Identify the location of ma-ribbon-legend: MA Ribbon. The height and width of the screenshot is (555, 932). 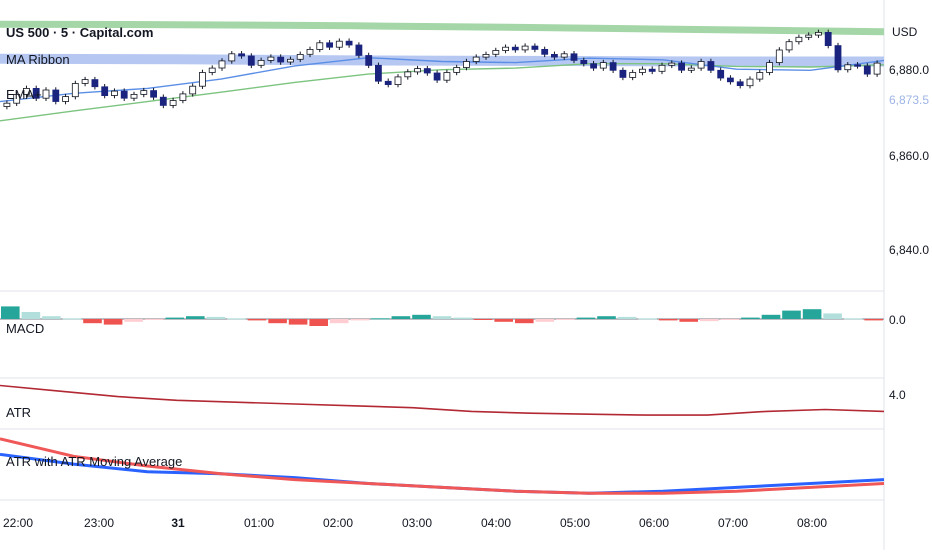
(38, 59).